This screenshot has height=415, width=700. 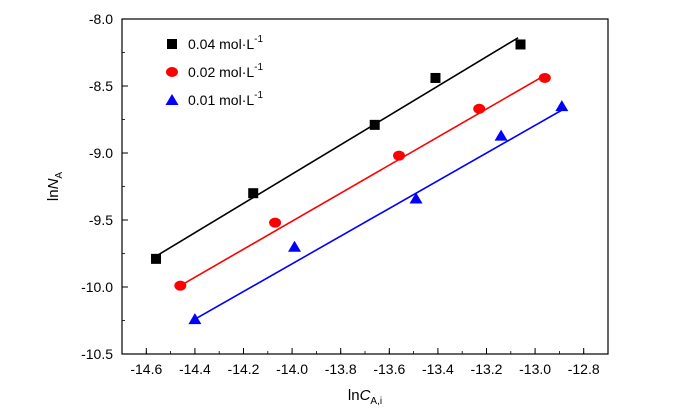 I want to click on legend-label-text: 0.04 mol·L, so click(x=221, y=44).